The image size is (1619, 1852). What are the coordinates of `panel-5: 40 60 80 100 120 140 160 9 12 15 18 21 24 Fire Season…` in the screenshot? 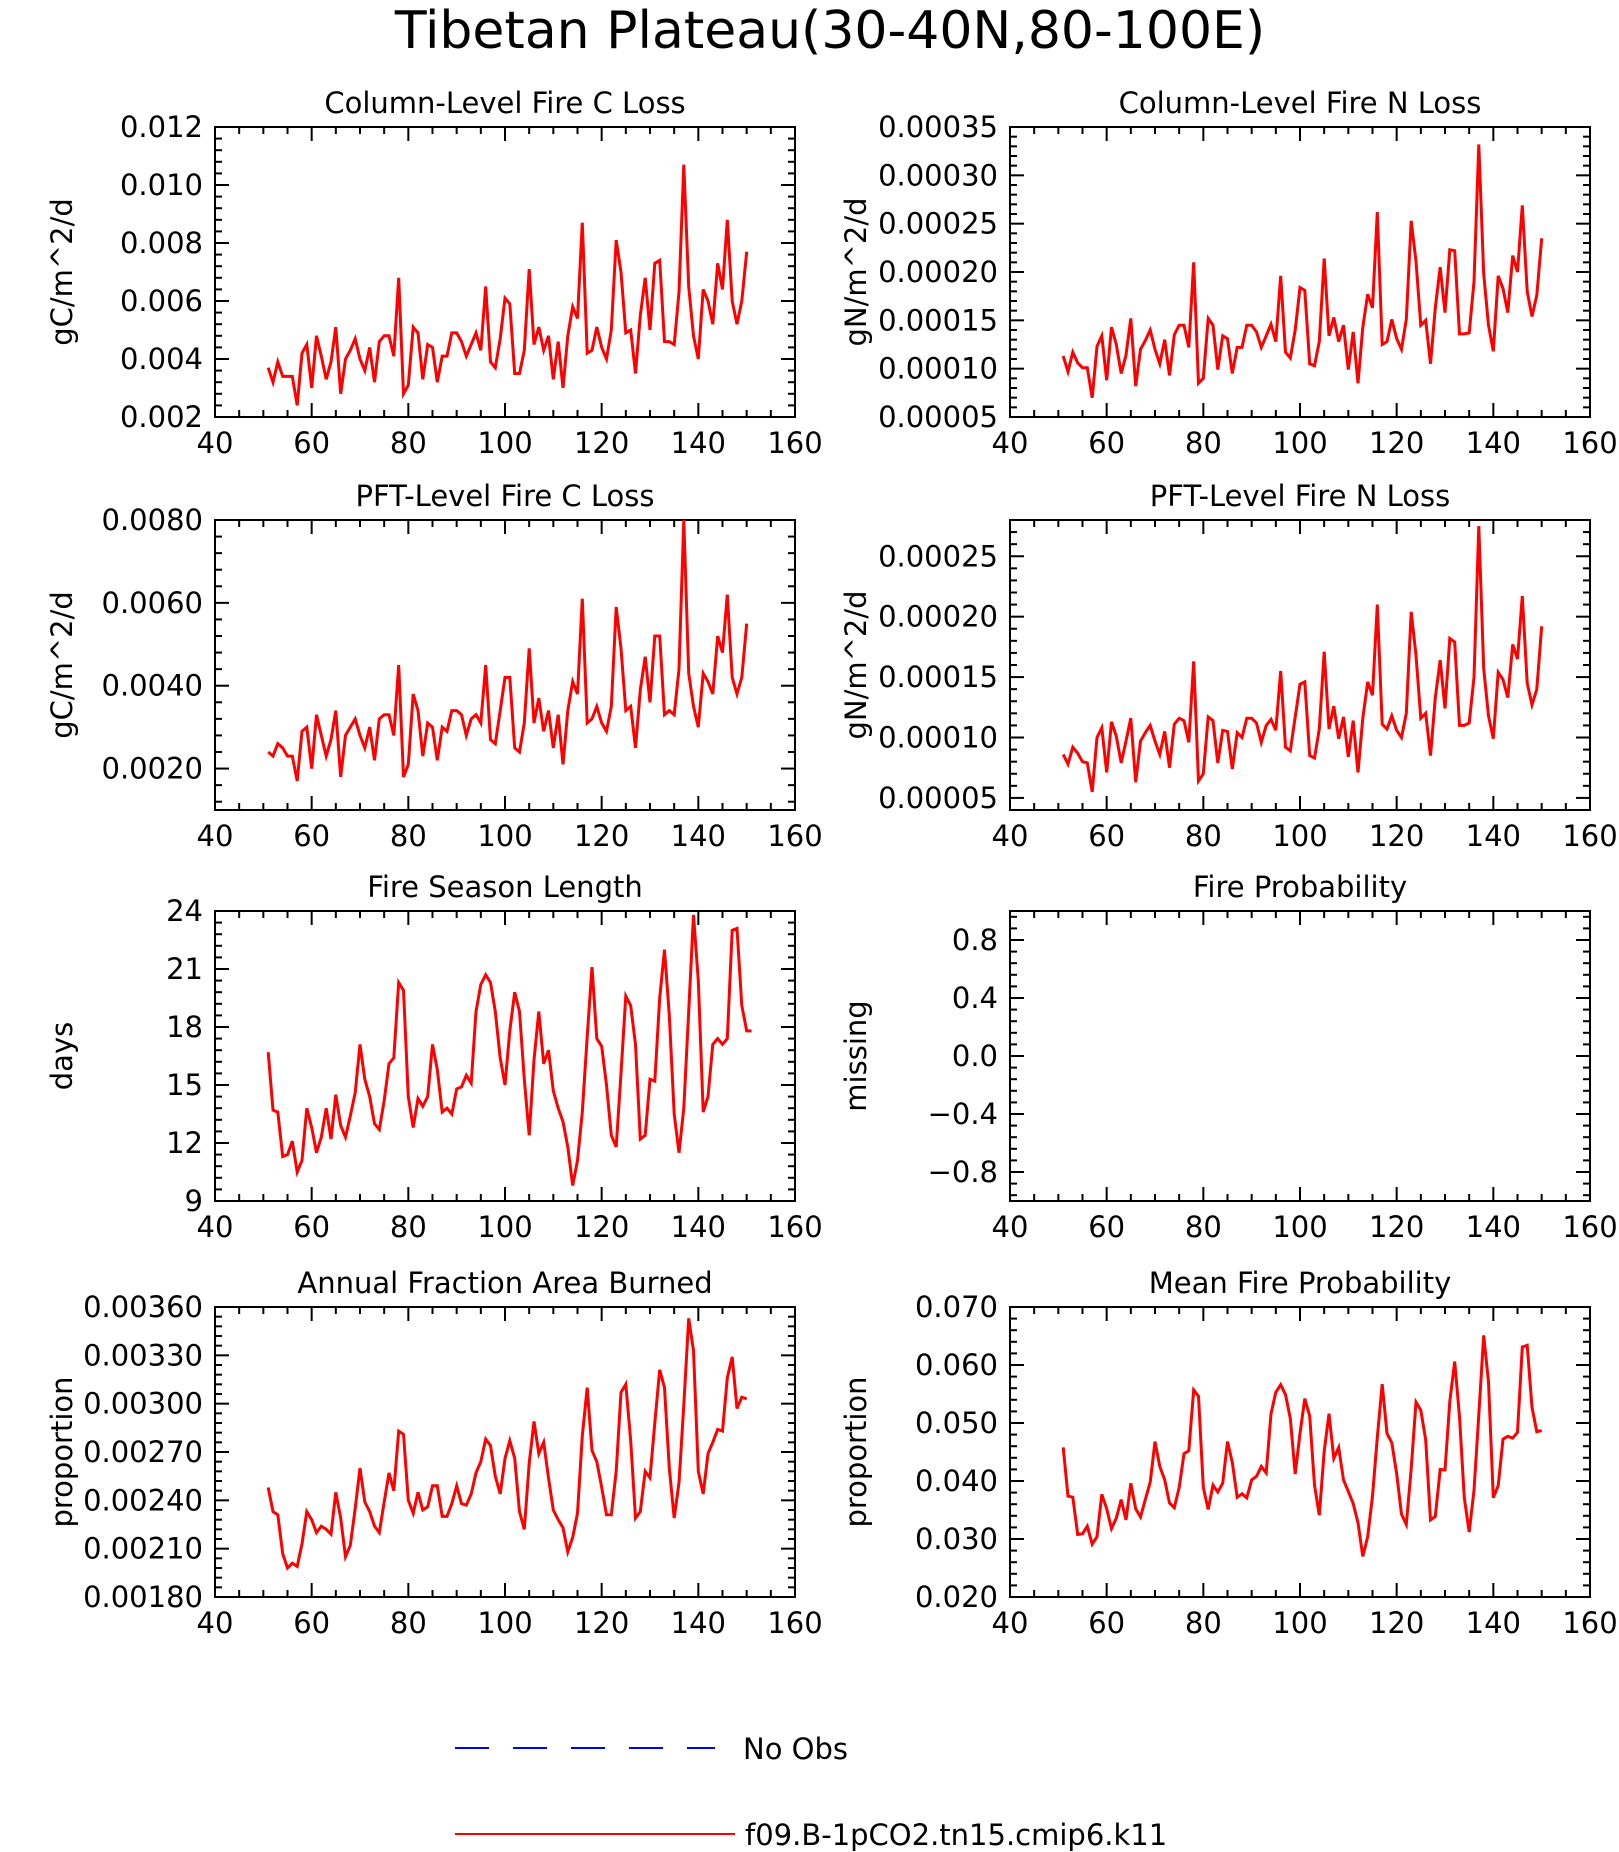 It's located at (434, 1057).